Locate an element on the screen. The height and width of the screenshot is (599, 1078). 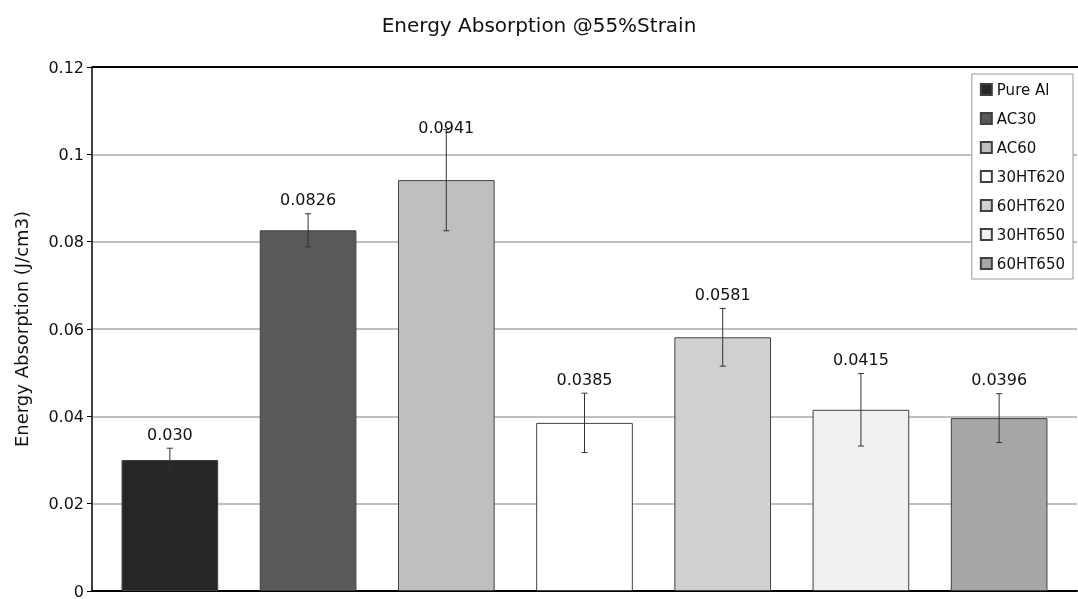
chart-title: Energy Absorption @55%Strain is located at coordinates (539, 25).